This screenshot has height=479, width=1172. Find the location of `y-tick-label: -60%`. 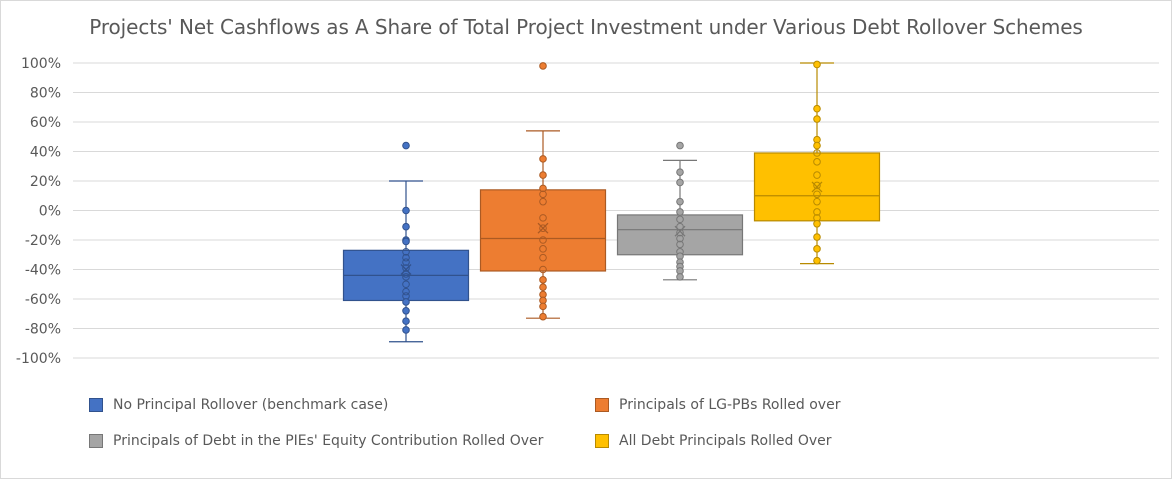

y-tick-label: -60% is located at coordinates (43, 300).